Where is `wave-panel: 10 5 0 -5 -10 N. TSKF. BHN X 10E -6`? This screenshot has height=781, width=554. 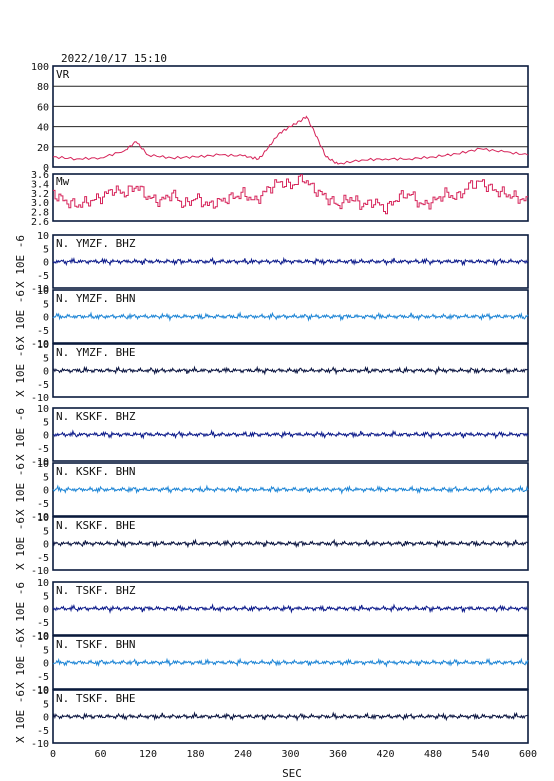
wave-panel: 10 5 0 -5 -10 N. TSKF. BHN X 10E -6 is located at coordinates (271, 664).